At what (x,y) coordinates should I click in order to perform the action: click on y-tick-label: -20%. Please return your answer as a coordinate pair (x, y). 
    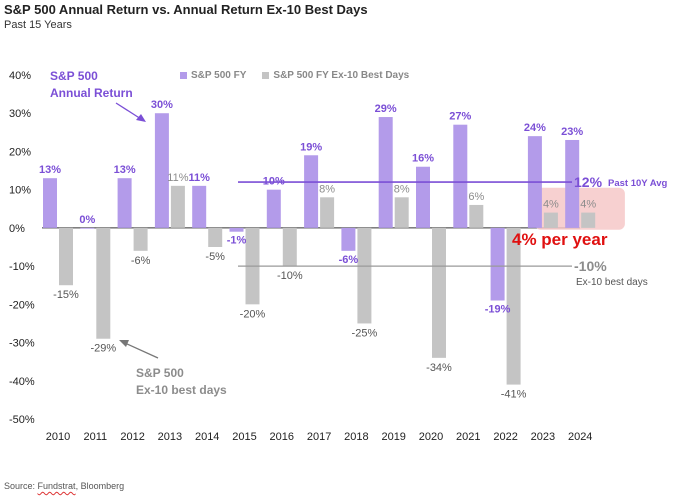
    Looking at the image, I should click on (22, 305).